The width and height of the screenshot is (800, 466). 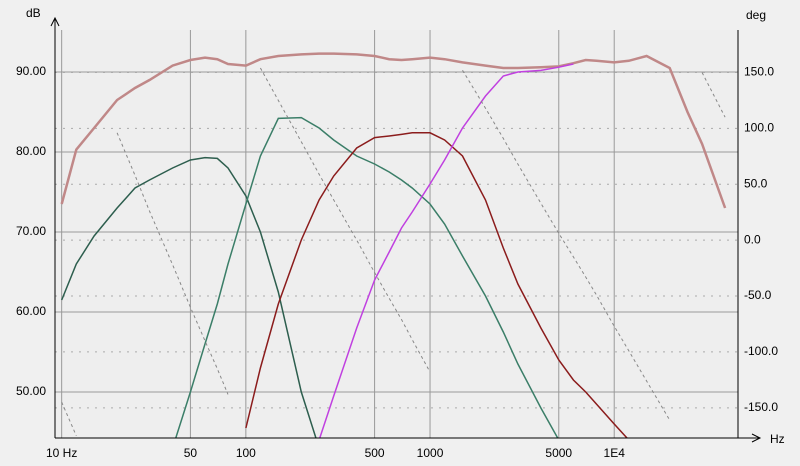 I want to click on y2-tick-label: 0.0, so click(x=752, y=239).